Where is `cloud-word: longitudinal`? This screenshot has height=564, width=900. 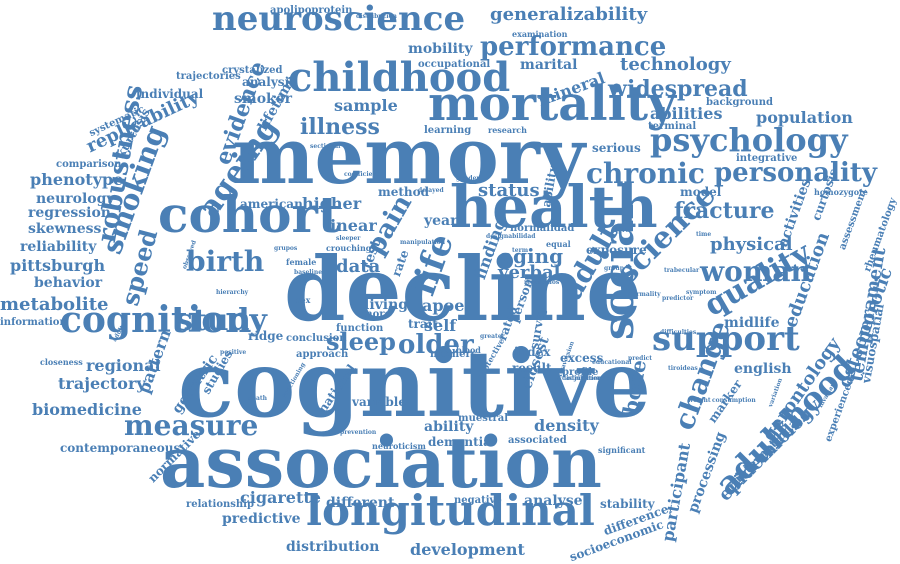 cloud-word: longitudinal is located at coordinates (450, 510).